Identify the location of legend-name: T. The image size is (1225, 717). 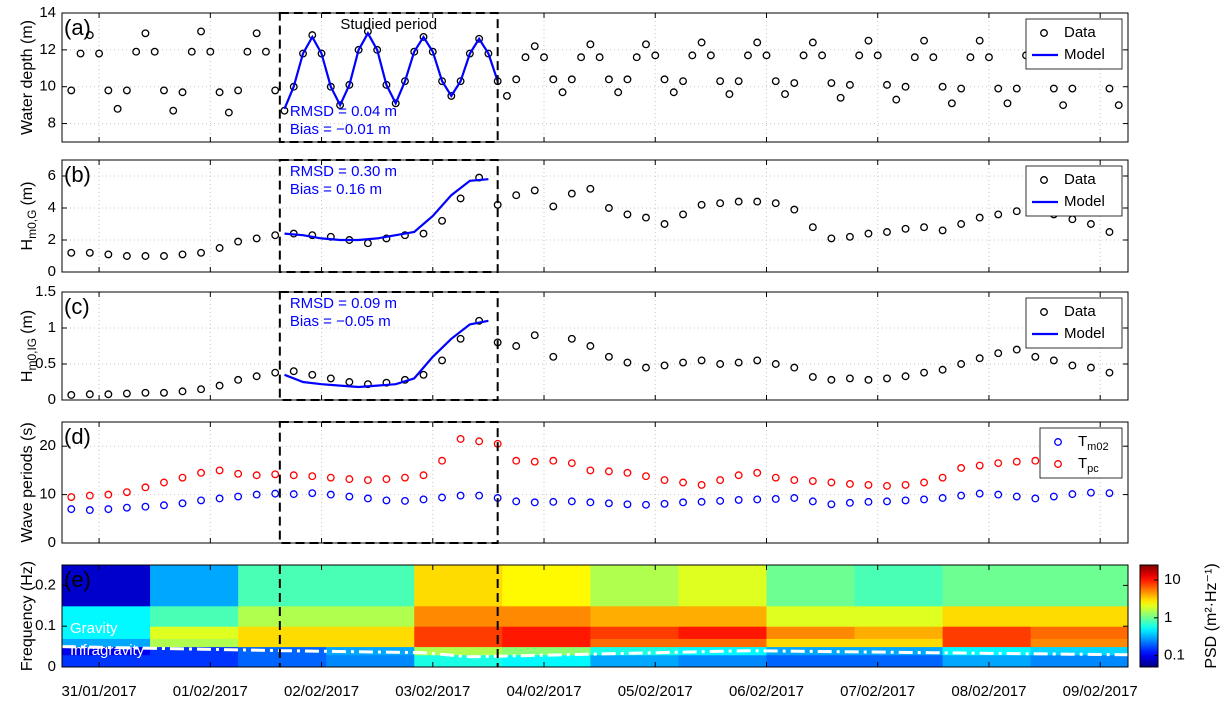
(1082, 441).